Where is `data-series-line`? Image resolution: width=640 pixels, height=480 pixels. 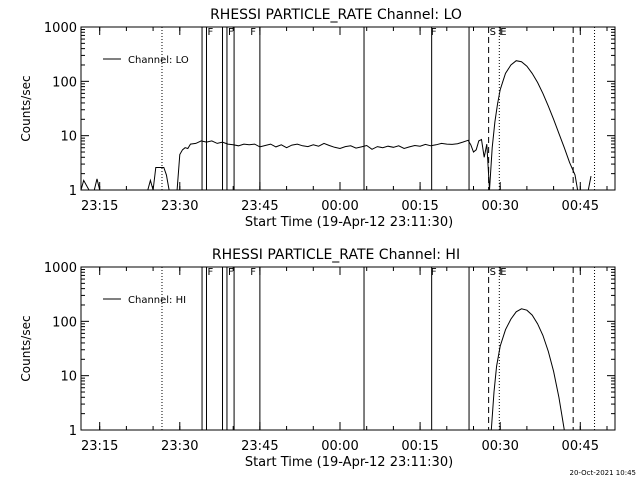
data-series-line is located at coordinates (527, 369).